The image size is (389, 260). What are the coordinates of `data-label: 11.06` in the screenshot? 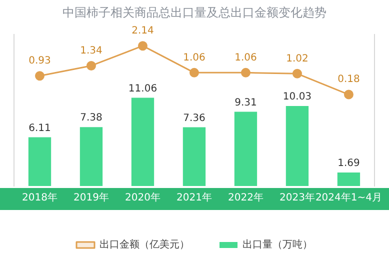 It's located at (143, 88).